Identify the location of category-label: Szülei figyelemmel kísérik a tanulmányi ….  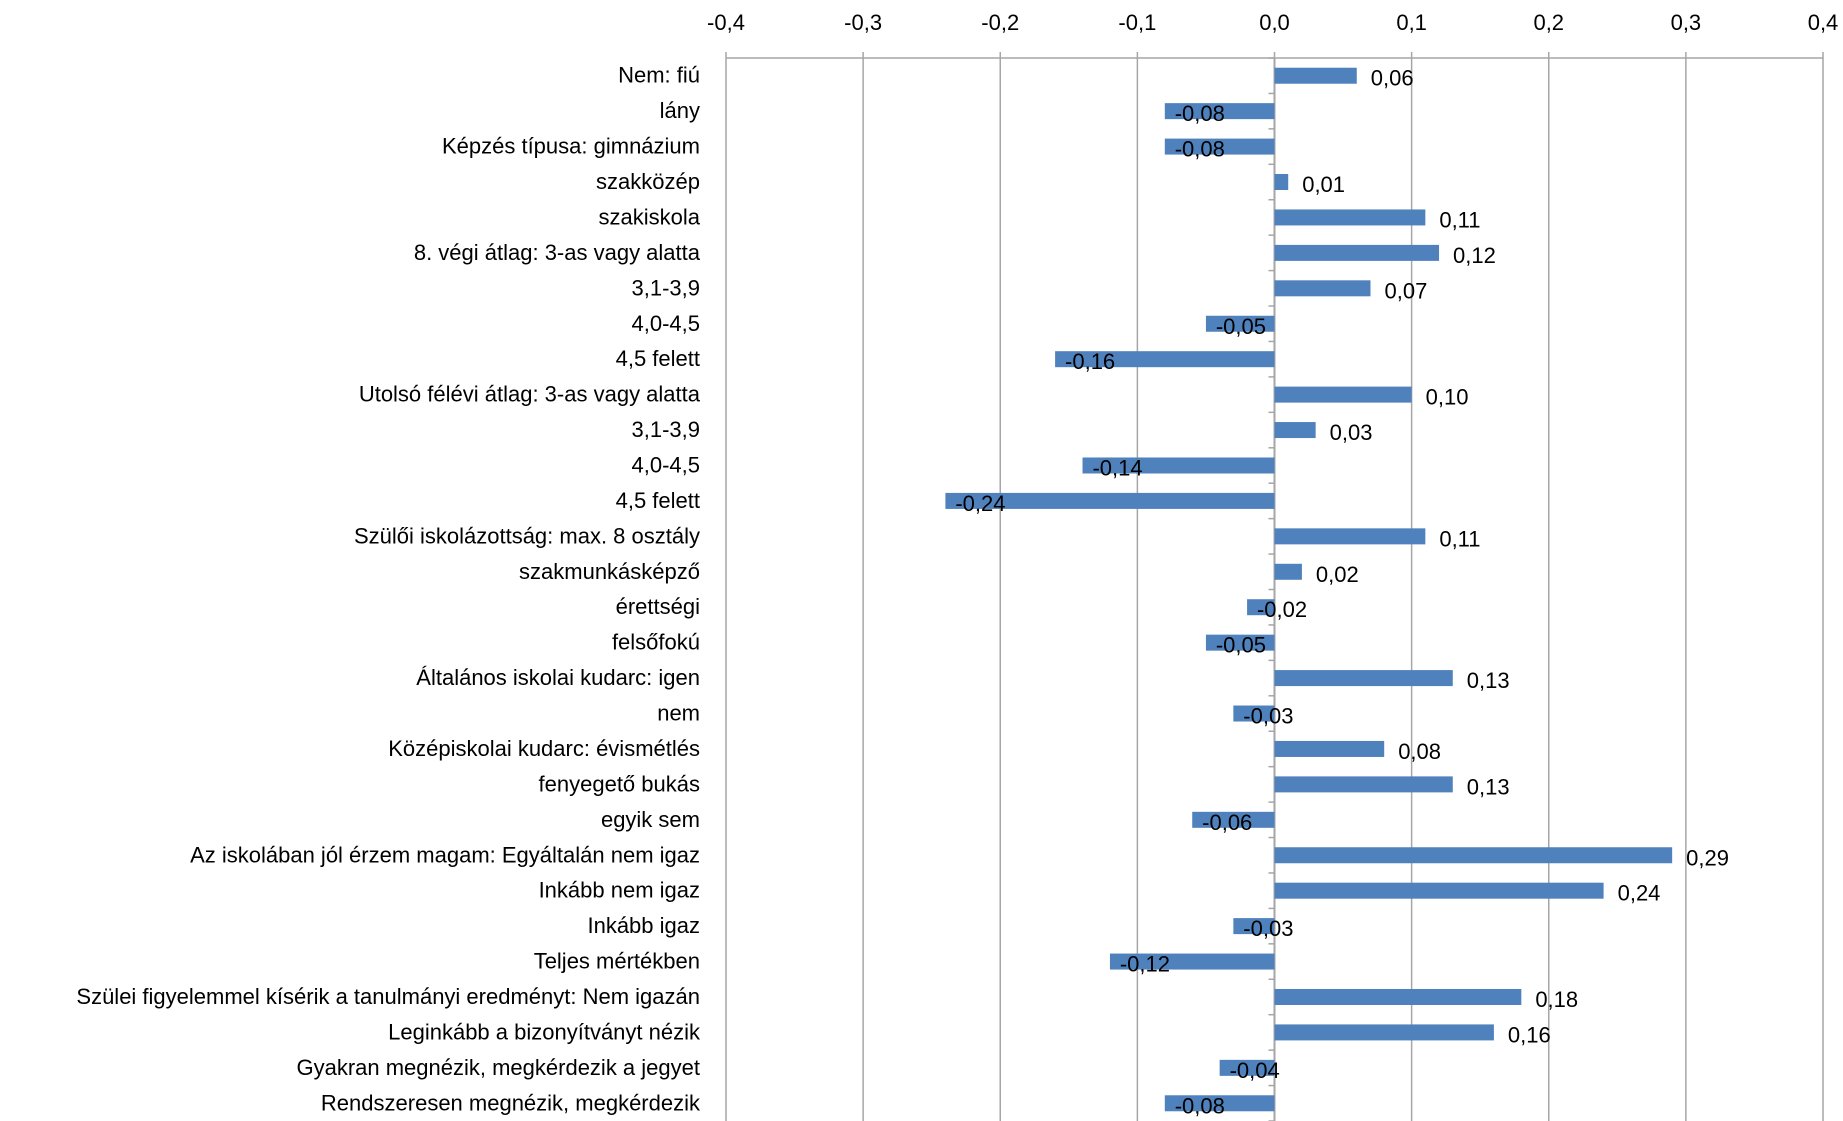
(388, 996).